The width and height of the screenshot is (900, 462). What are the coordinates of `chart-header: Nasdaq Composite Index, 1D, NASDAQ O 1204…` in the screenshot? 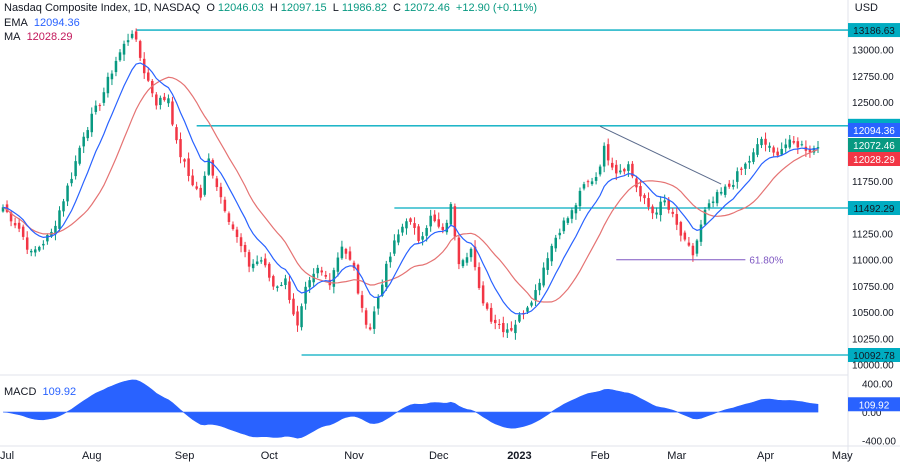 It's located at (272, 8).